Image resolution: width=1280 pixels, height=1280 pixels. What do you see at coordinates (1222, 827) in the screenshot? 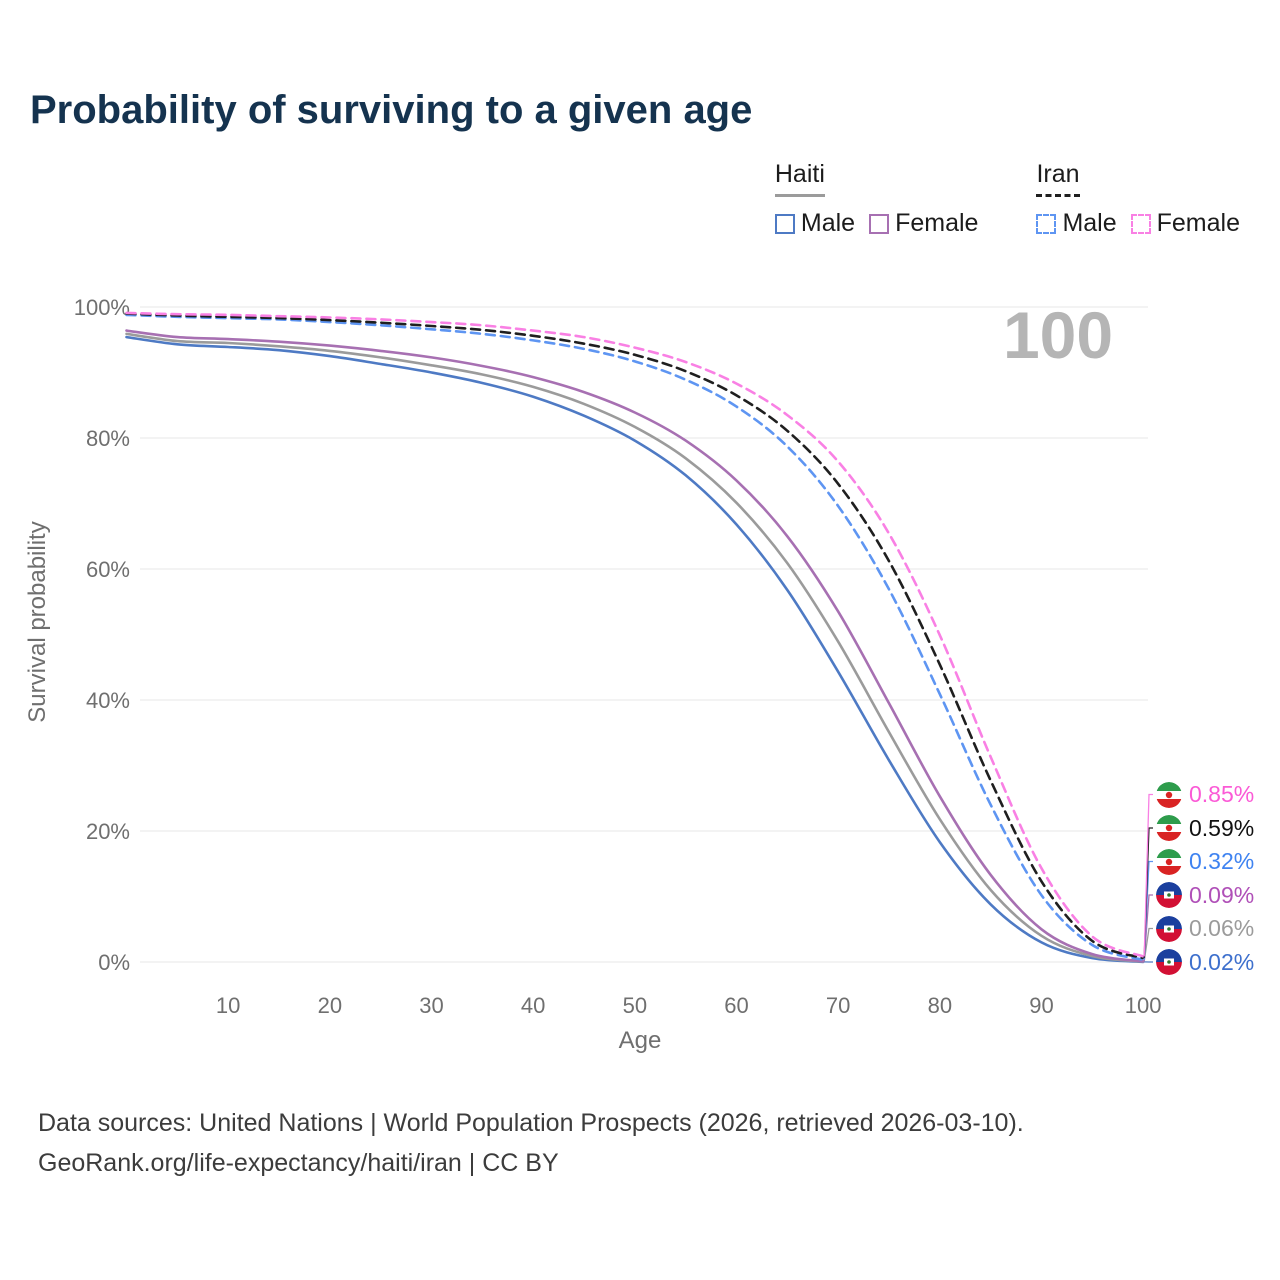
I see `end-label-value-iran_both: 0.59%` at bounding box center [1222, 827].